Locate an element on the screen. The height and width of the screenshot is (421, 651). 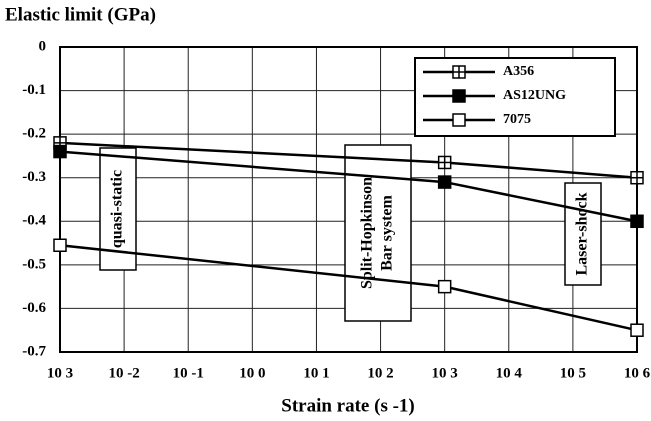
annotation-text: Laser-shock is located at coordinates (582, 233).